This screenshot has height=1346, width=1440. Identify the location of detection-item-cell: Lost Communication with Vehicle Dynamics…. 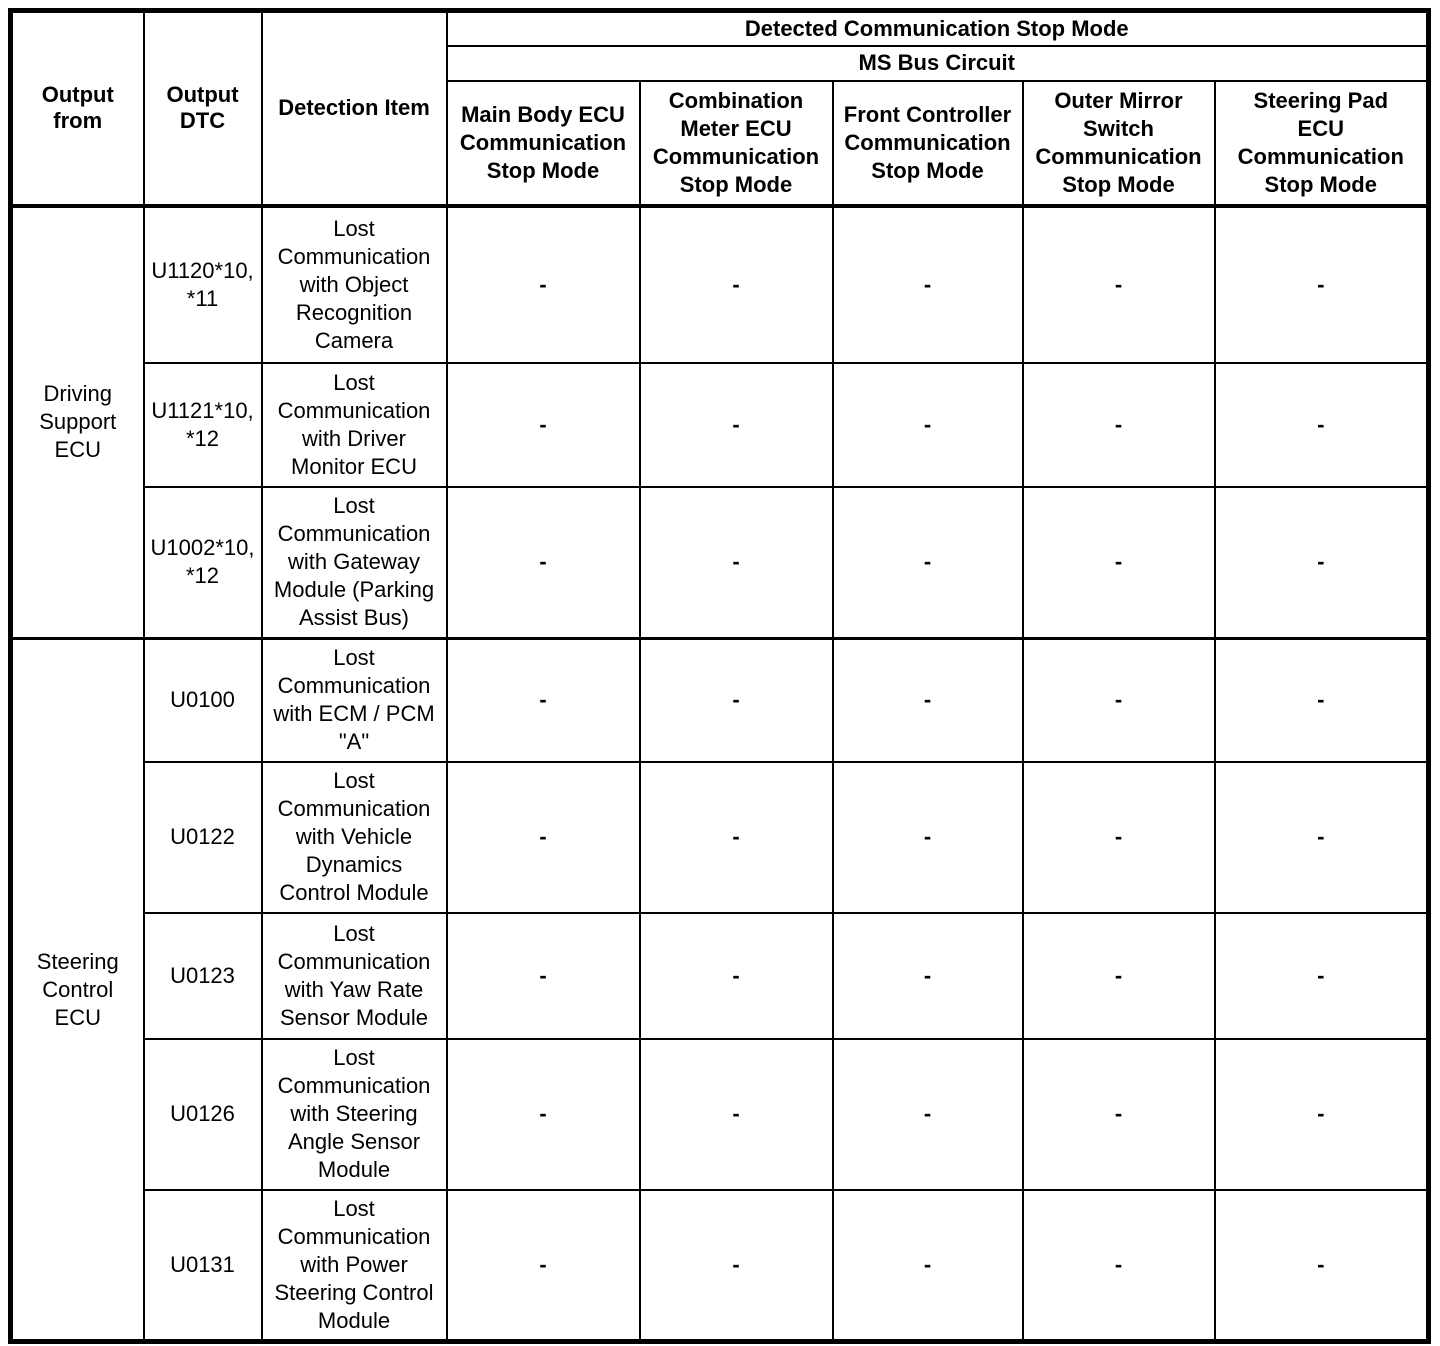
(354, 837).